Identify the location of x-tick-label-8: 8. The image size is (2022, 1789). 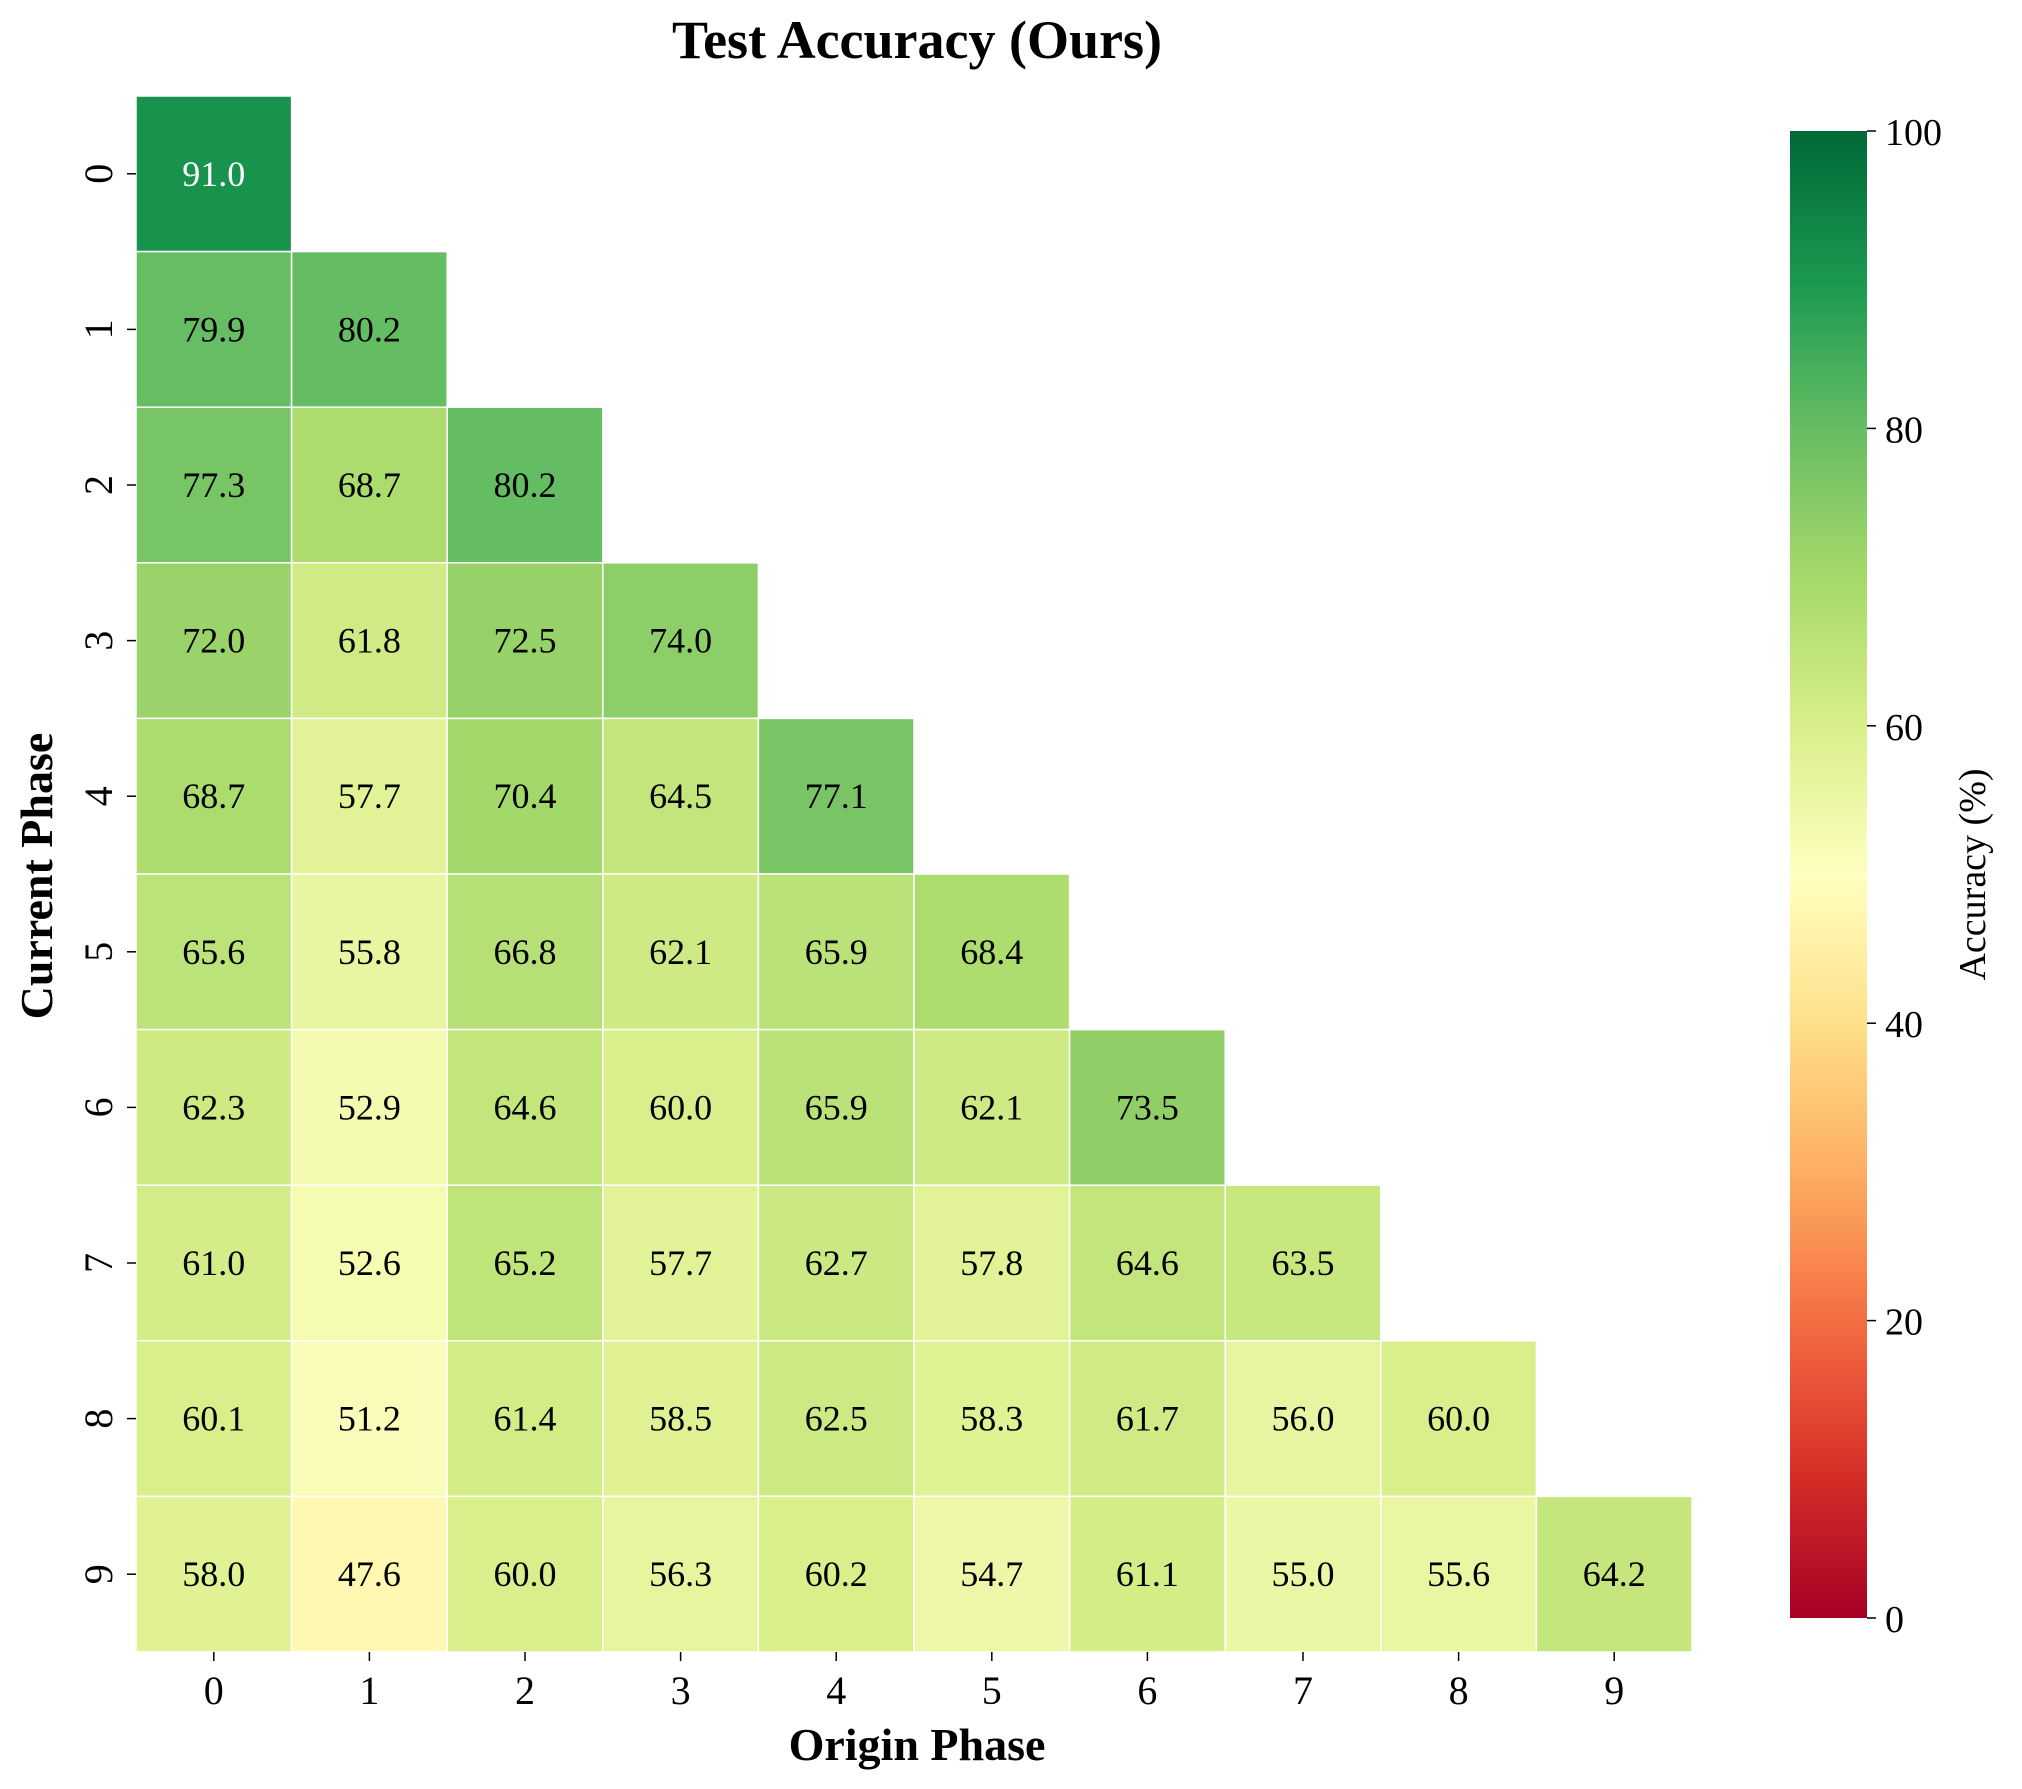
(1459, 1690).